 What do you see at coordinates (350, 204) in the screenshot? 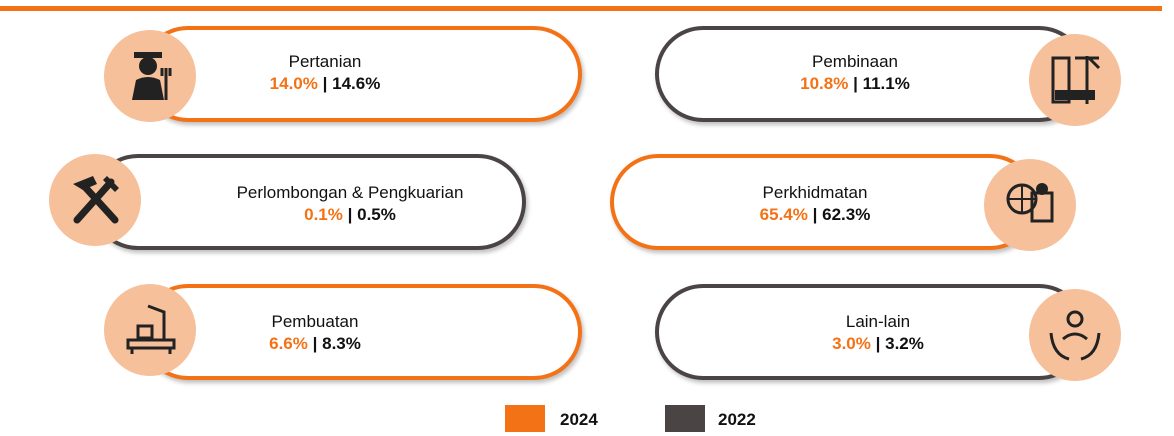
I see `sector-text: Perlombongan & Pengkuarian 0.1% | 0.5%` at bounding box center [350, 204].